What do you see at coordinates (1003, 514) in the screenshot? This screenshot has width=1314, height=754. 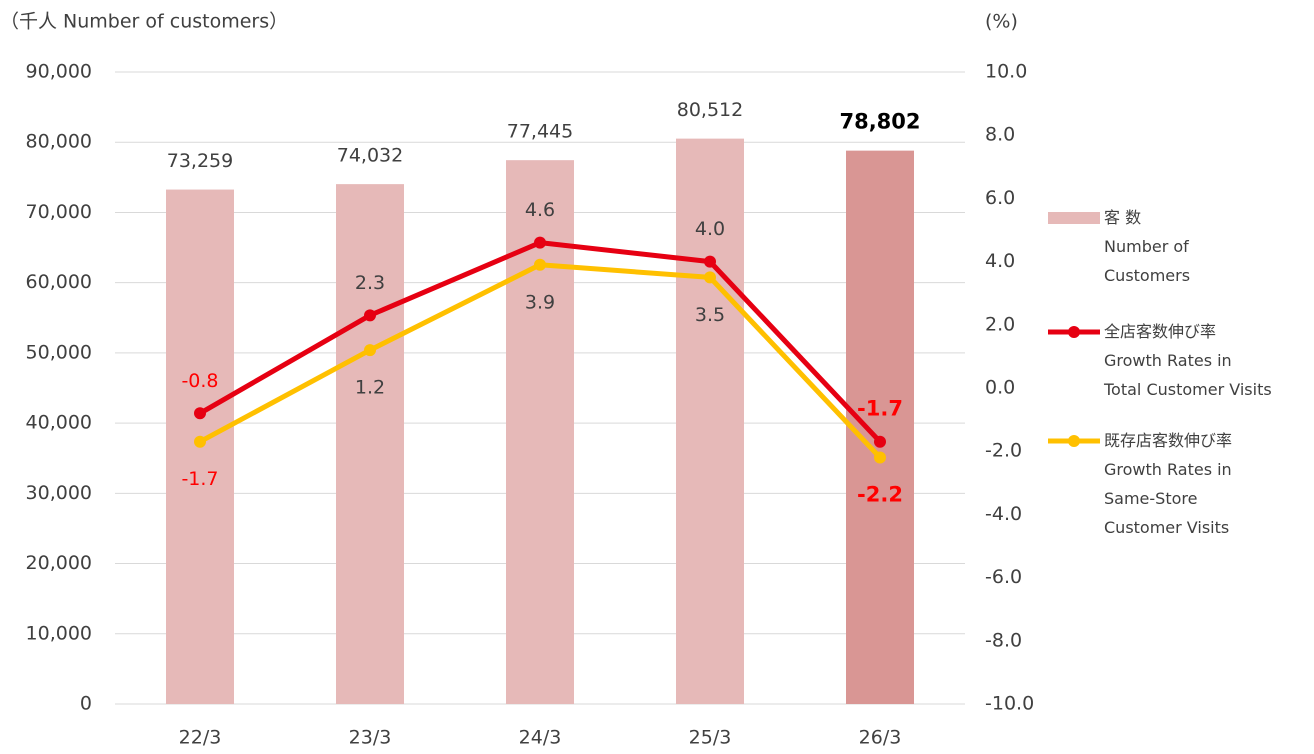 I see `y2-tick-label: -4.0` at bounding box center [1003, 514].